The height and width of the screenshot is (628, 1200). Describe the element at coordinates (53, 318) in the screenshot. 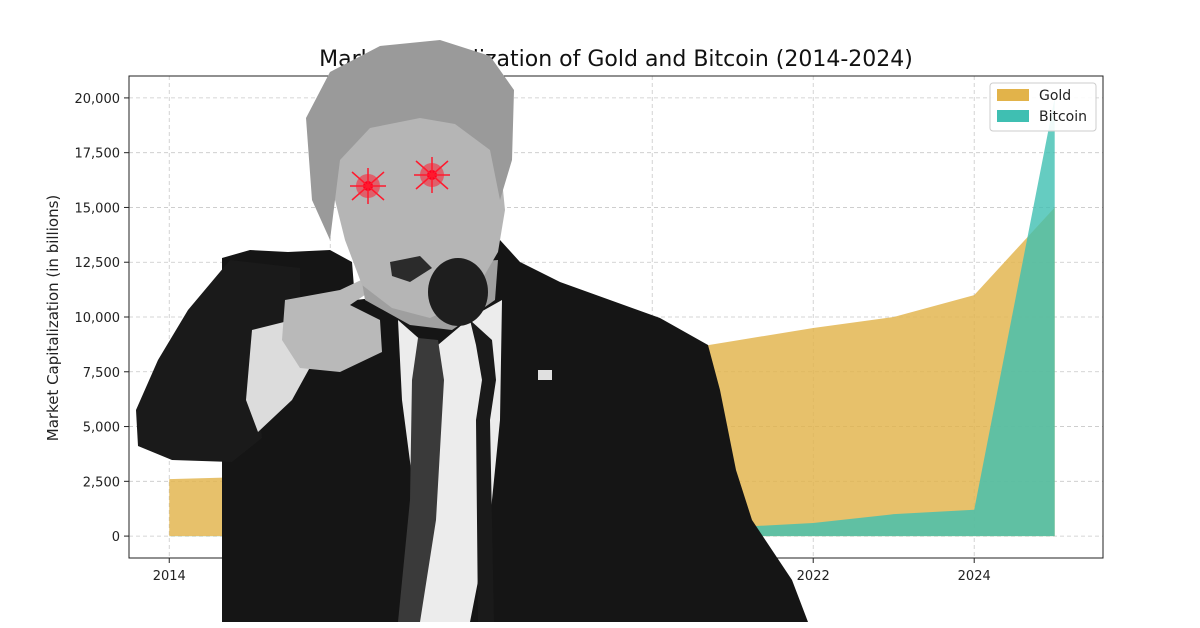

I see `y-axis-label: Market Capitalization (in billions)` at that location.